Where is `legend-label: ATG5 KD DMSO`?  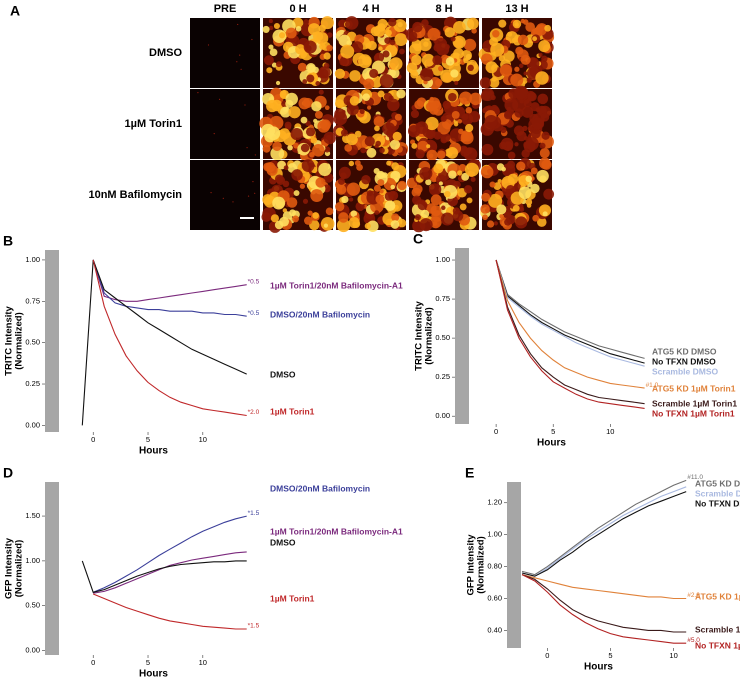
legend-label: ATG5 KD DMSO is located at coordinates (684, 351).